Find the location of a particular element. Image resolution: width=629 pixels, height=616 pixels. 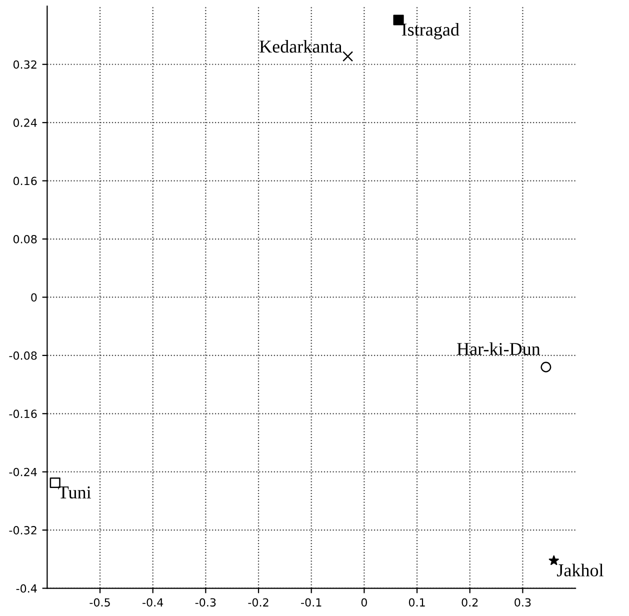

x-tick-label: -0.3 is located at coordinates (205, 602).